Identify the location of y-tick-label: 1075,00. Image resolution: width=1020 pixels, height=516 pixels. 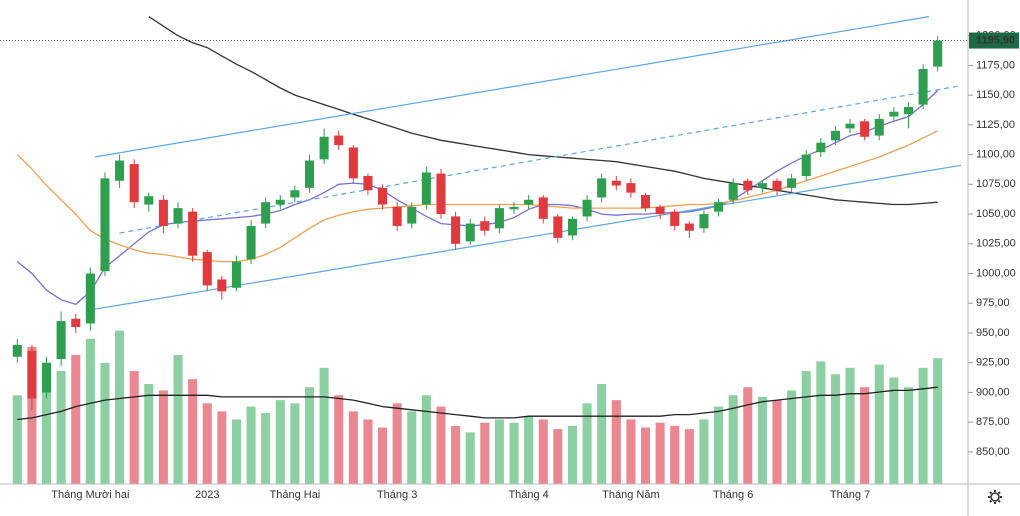
(996, 184).